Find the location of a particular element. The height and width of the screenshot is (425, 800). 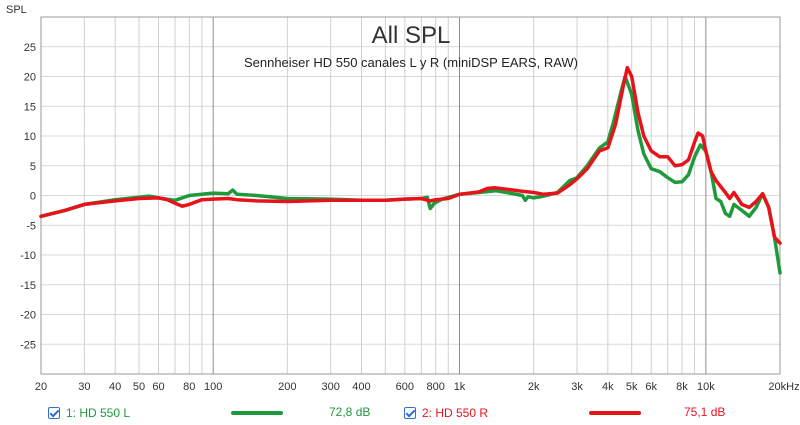

legend-swatch-left is located at coordinates (257, 413).